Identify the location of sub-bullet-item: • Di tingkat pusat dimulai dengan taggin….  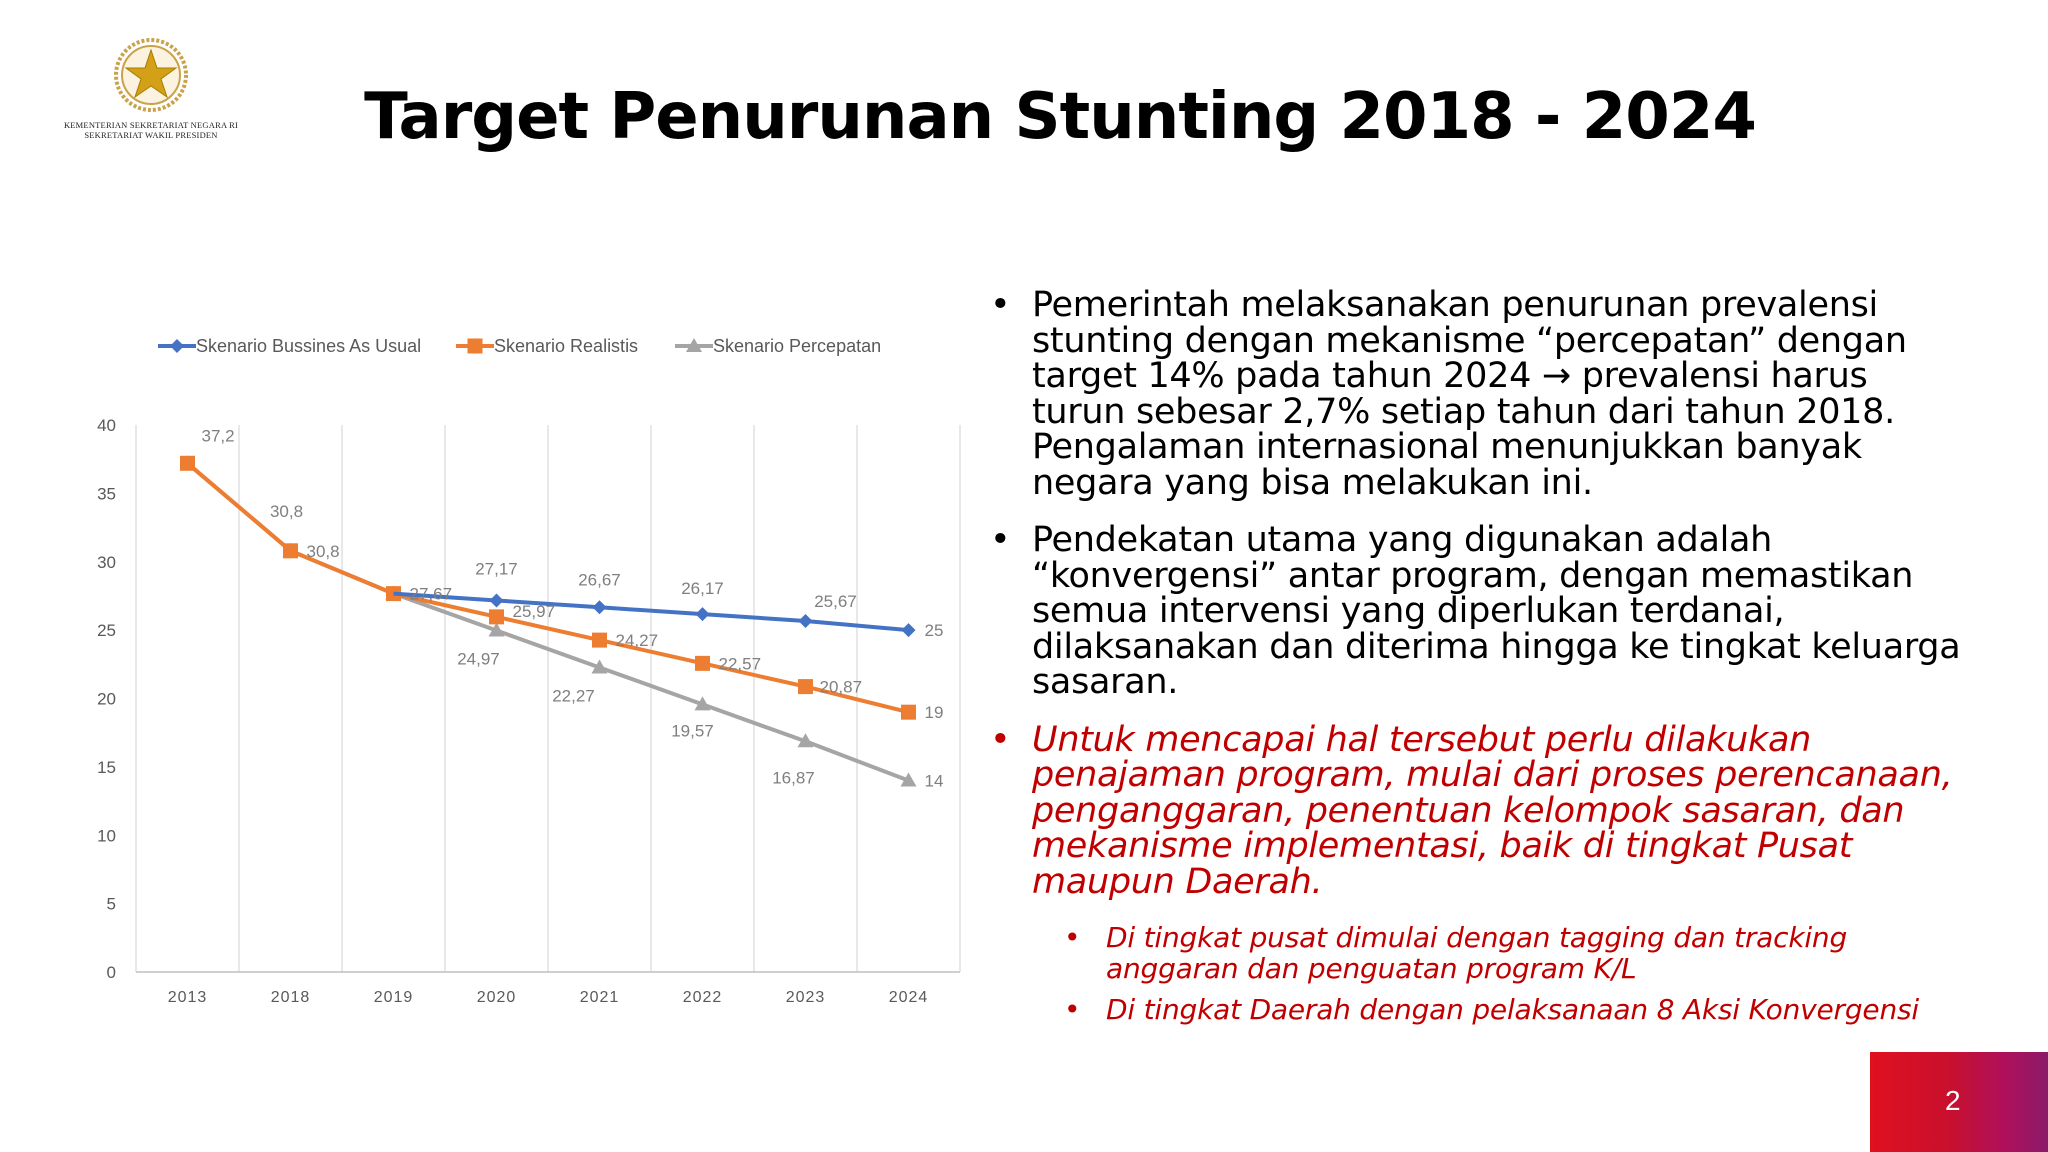
(1514, 953).